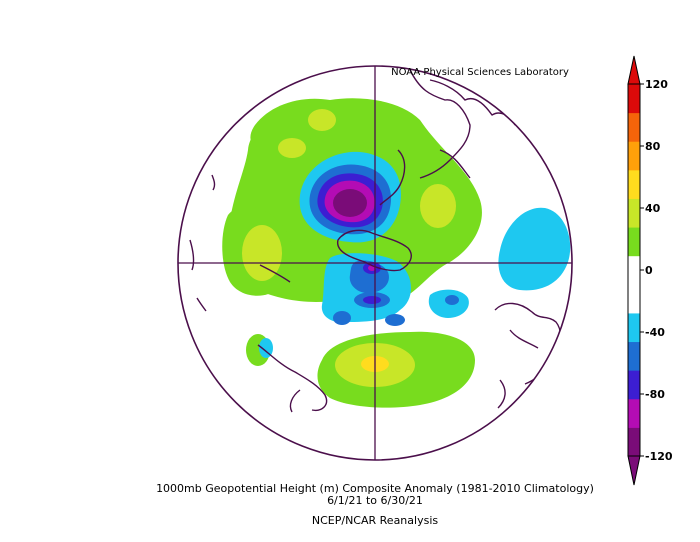 The height and width of the screenshot is (542, 700). What do you see at coordinates (634, 70) in the screenshot?
I see `colorbar-max-arrow` at bounding box center [634, 70].